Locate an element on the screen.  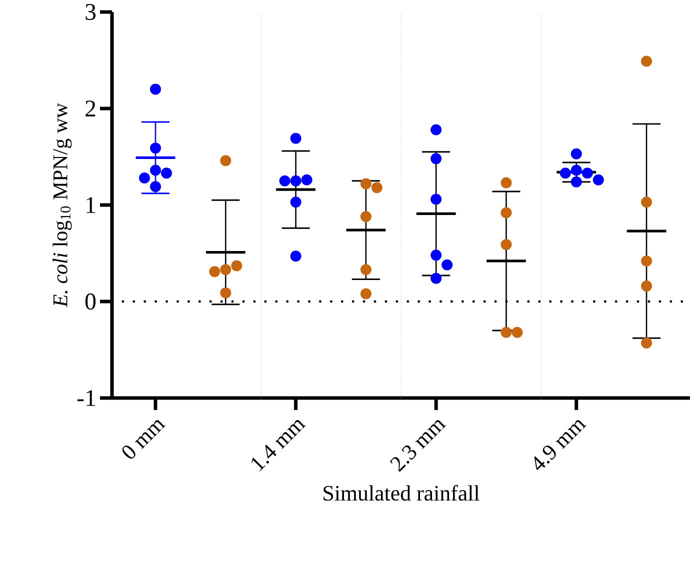
y-tick-label: 3 is located at coordinates (91, 12).